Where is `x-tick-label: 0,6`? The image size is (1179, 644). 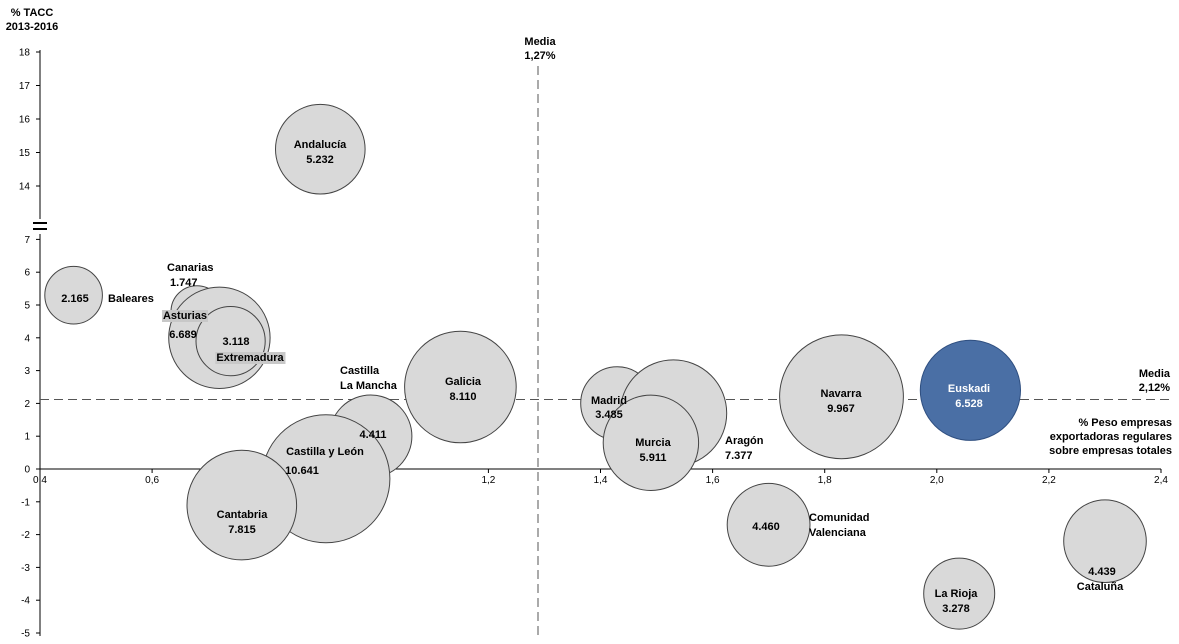 x-tick-label: 0,6 is located at coordinates (152, 480).